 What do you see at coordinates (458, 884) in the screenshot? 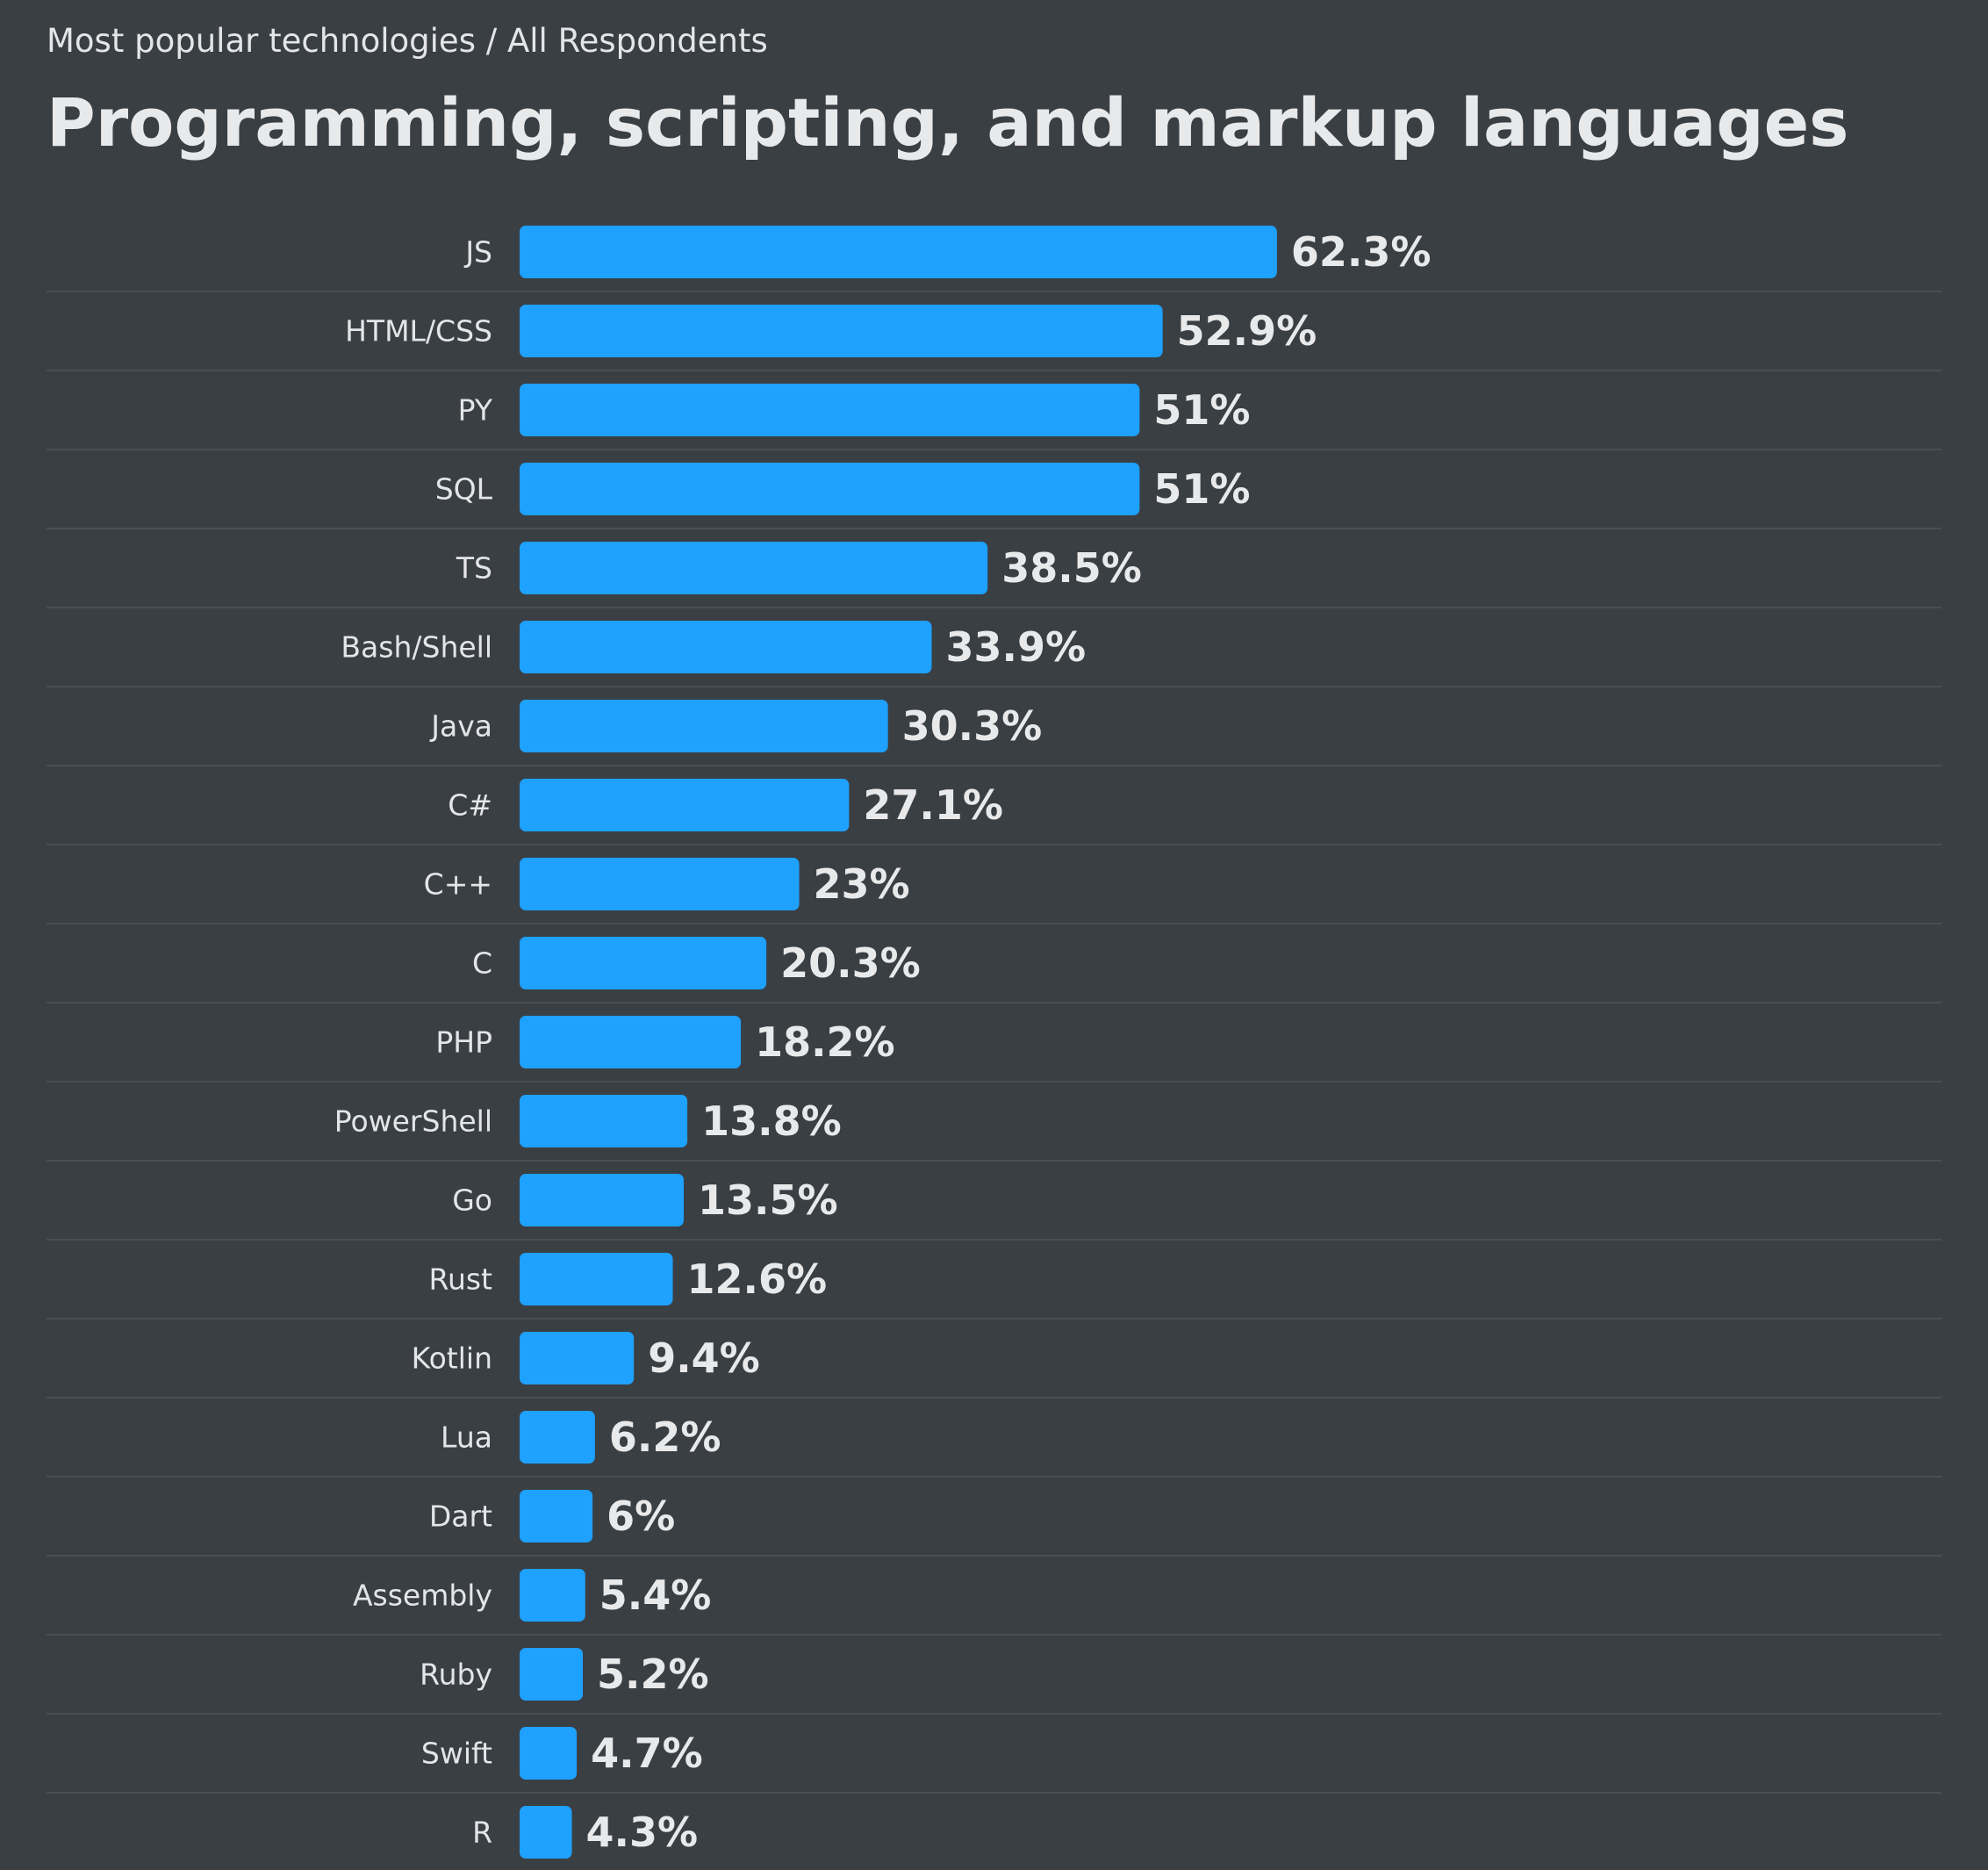
I see `category-label: C++` at bounding box center [458, 884].